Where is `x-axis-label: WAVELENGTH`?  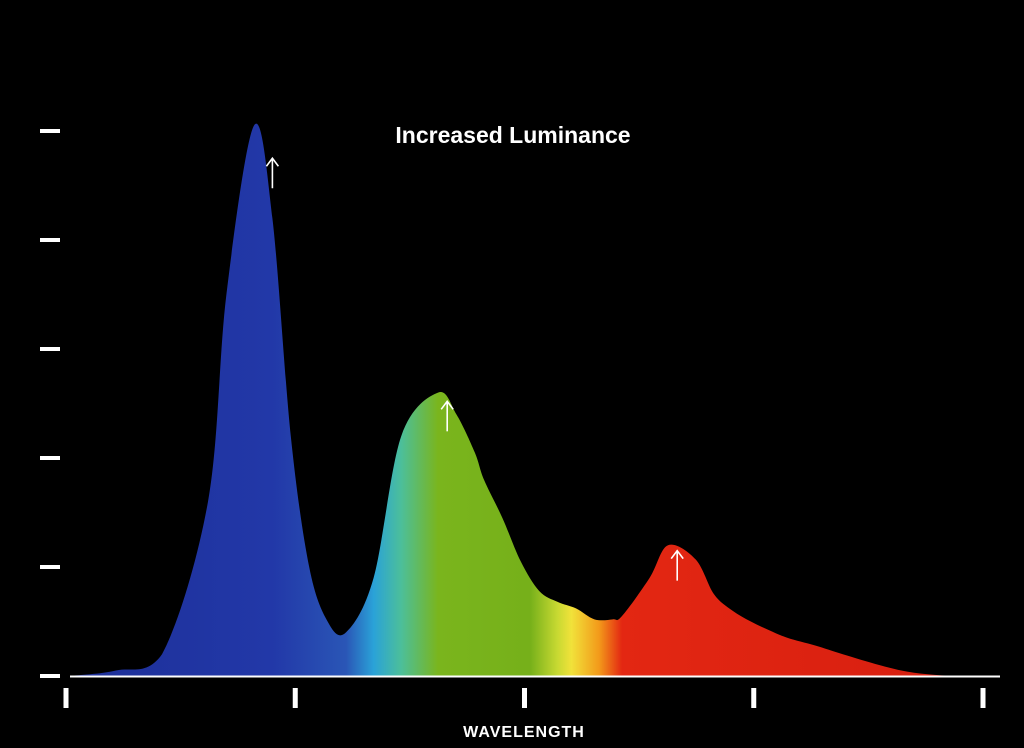 x-axis-label: WAVELENGTH is located at coordinates (524, 732).